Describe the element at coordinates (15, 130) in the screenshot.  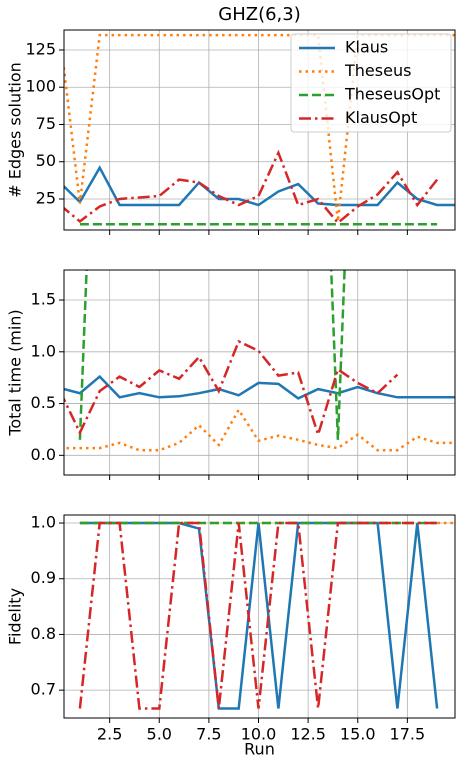
I see `y-axis-label: # Edges solution` at that location.